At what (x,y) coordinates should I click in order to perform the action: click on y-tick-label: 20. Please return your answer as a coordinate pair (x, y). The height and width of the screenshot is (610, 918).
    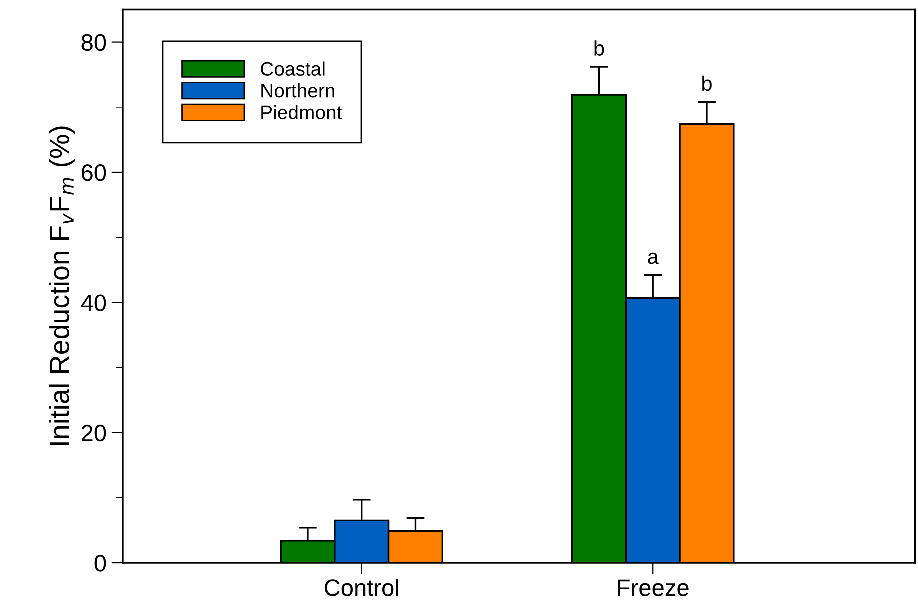
    Looking at the image, I should click on (94, 433).